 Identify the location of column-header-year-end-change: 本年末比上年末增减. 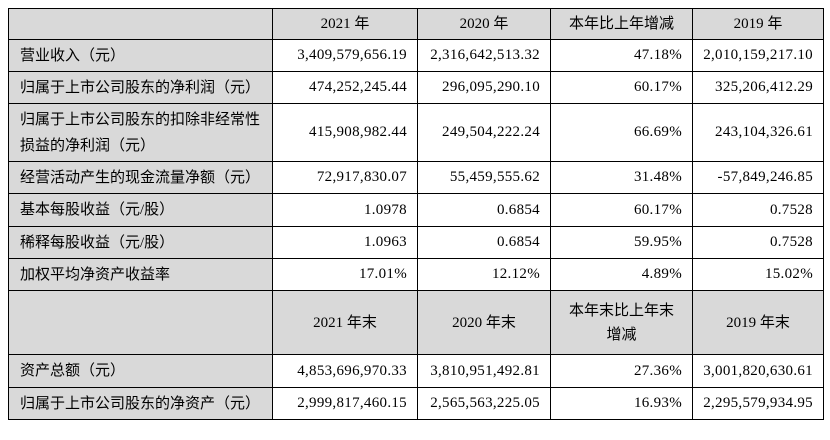
(621, 322).